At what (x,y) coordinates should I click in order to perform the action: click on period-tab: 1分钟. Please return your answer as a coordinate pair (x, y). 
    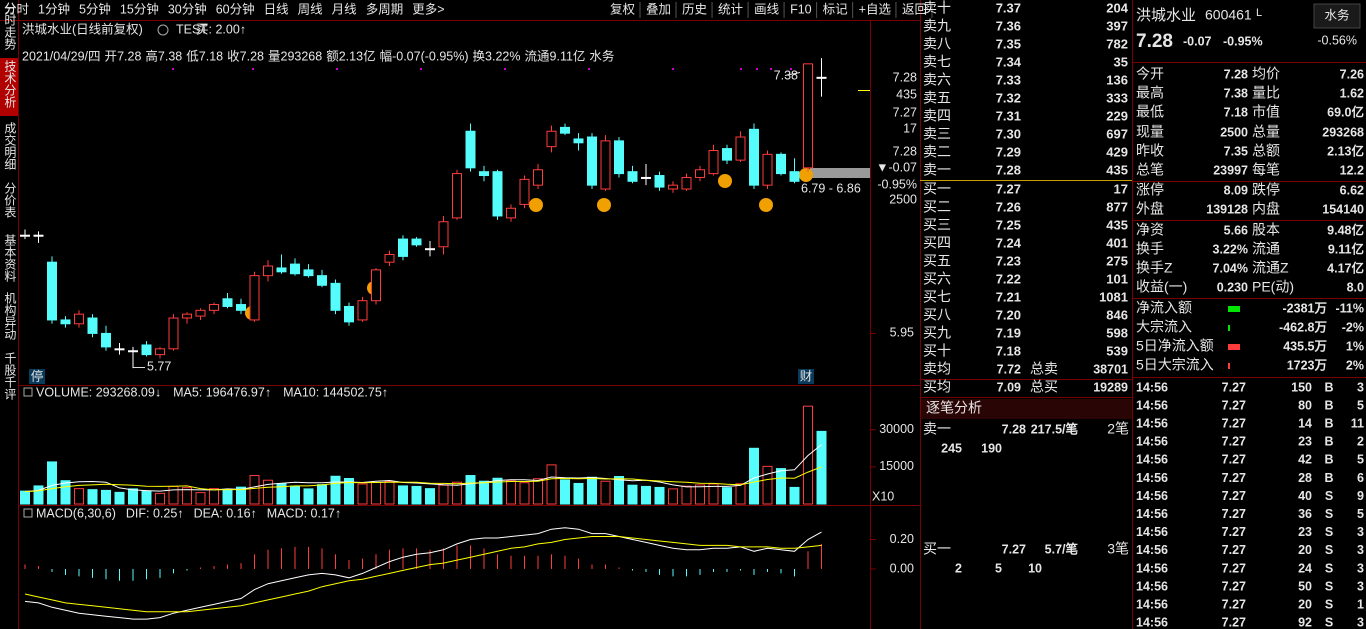
    Looking at the image, I should click on (54, 8).